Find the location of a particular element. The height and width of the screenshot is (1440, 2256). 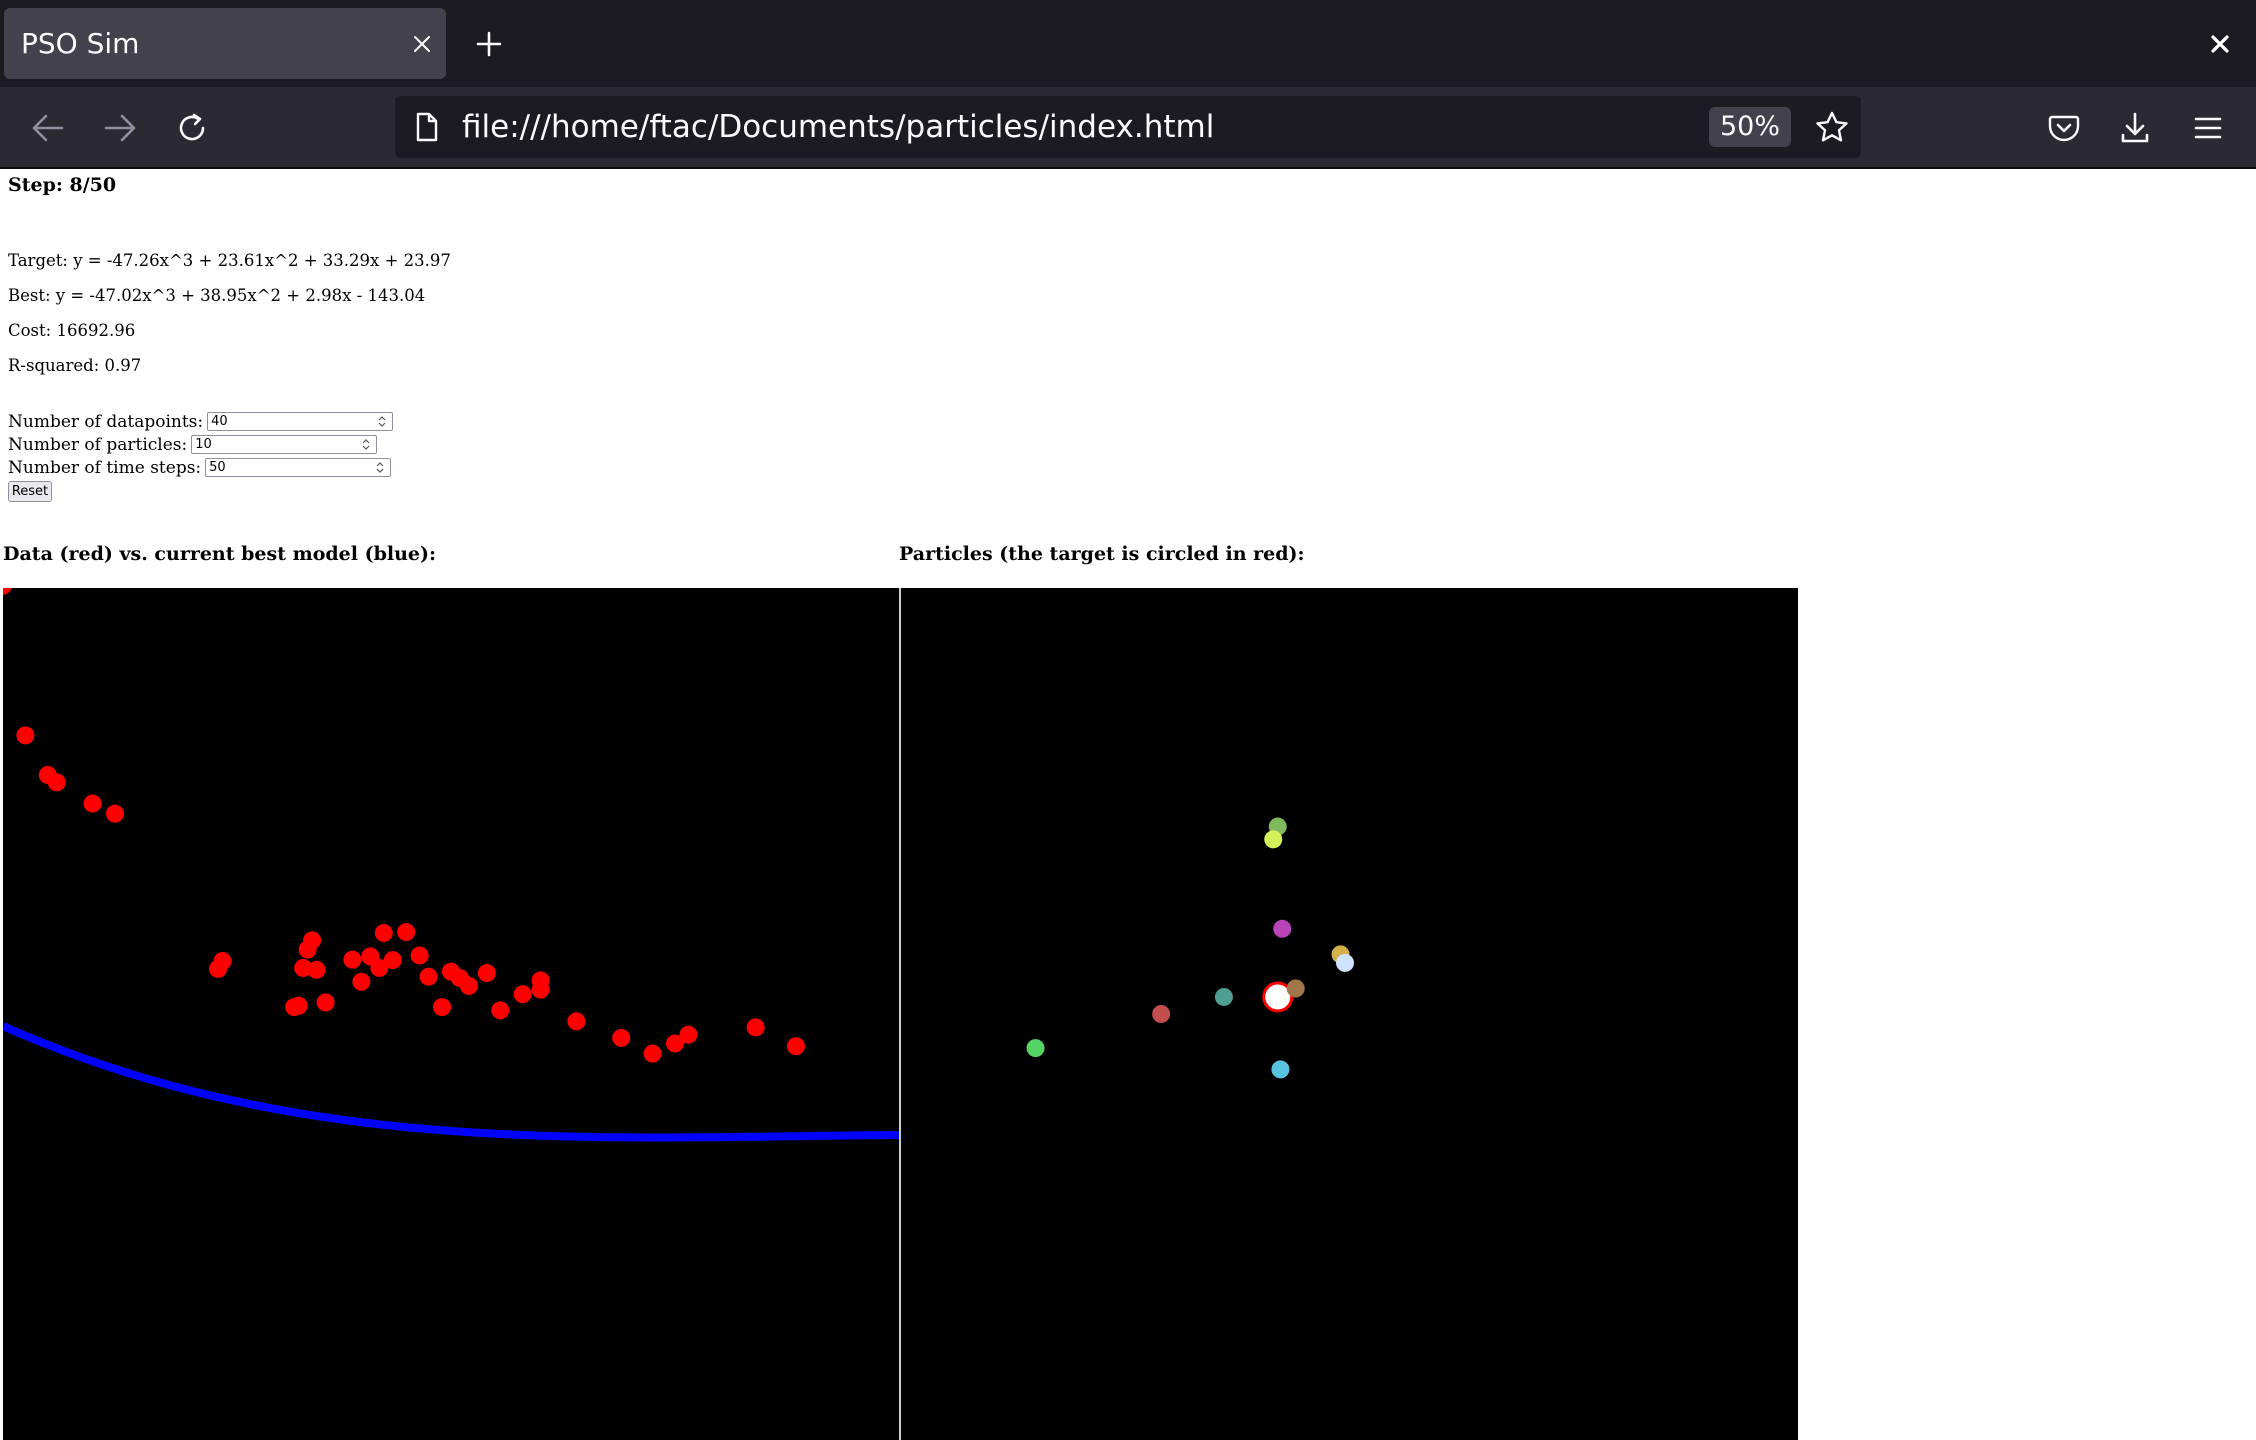

particles-plot is located at coordinates (1190, 948).